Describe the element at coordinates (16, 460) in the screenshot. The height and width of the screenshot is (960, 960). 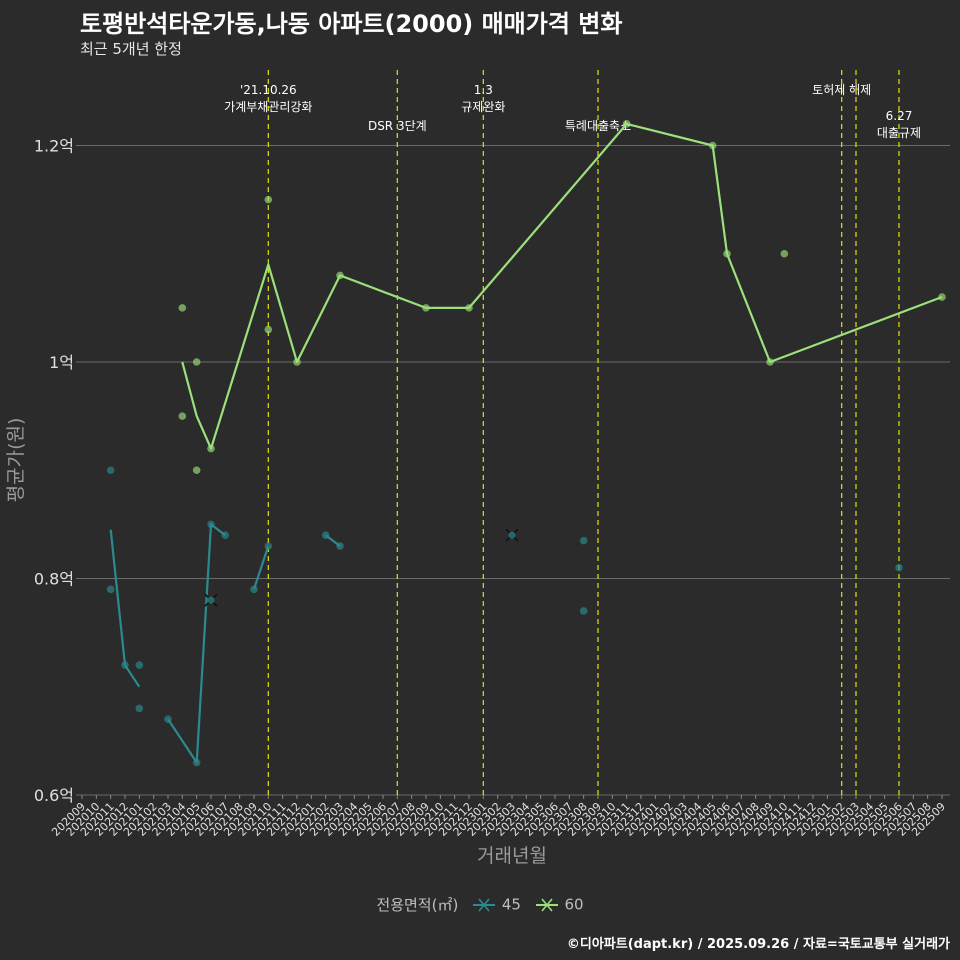
I see `y-axis-label: 평균가(원)` at that location.